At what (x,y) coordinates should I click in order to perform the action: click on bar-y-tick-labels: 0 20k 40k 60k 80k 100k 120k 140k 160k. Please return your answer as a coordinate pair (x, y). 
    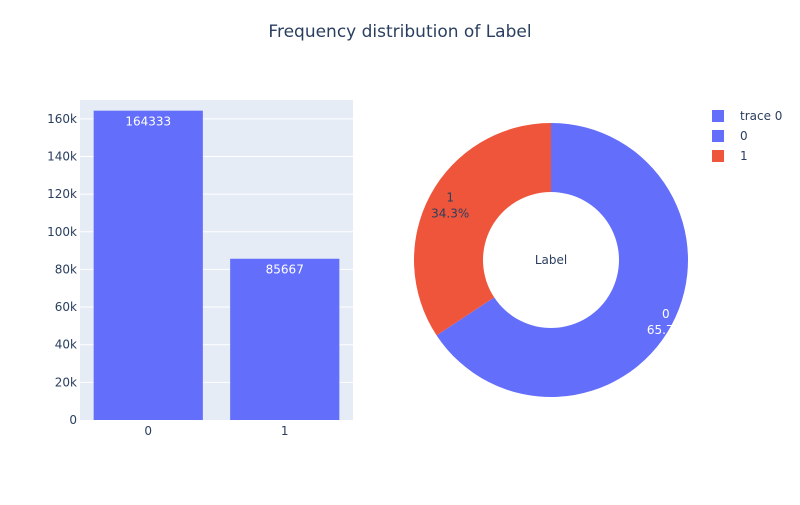
    Looking at the image, I should click on (62, 269).